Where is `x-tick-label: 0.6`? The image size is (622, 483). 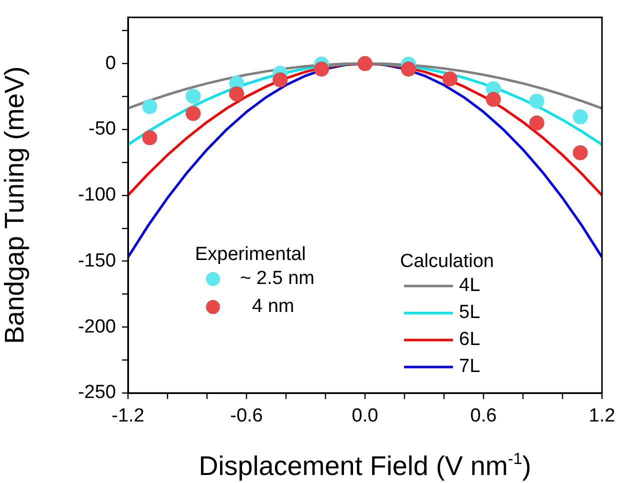 x-tick-label: 0.6 is located at coordinates (483, 416).